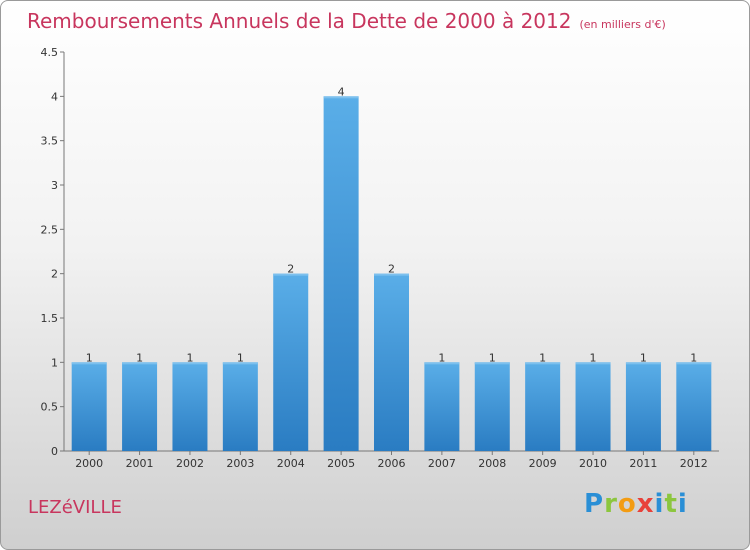 This screenshot has width=750, height=550. Describe the element at coordinates (140, 463) in the screenshot. I see `x-tick-label: 2001` at that location.